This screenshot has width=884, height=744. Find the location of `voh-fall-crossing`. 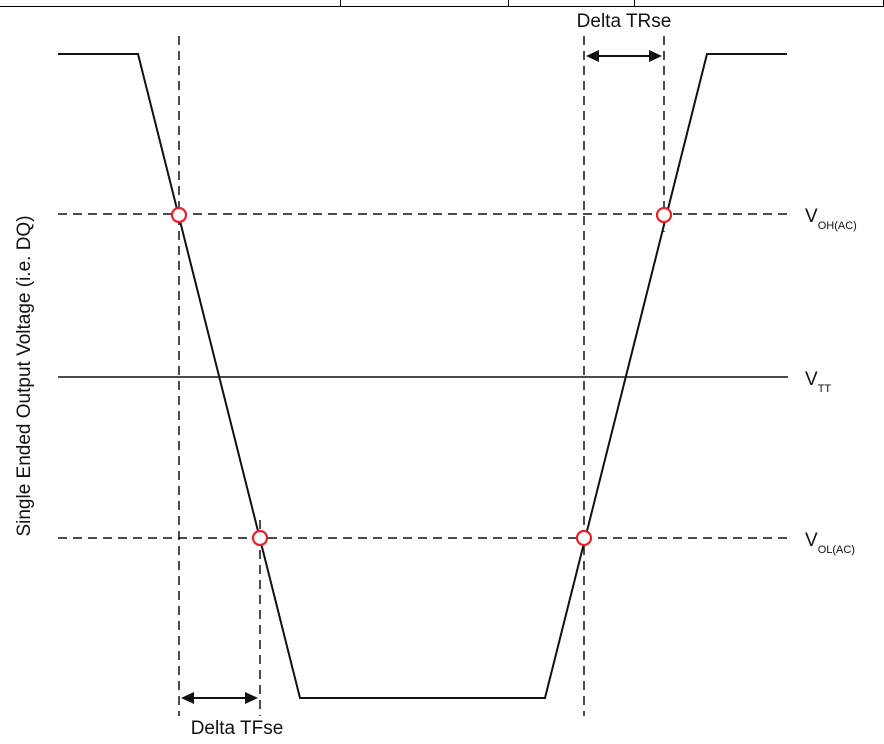

voh-fall-crossing is located at coordinates (179, 215).